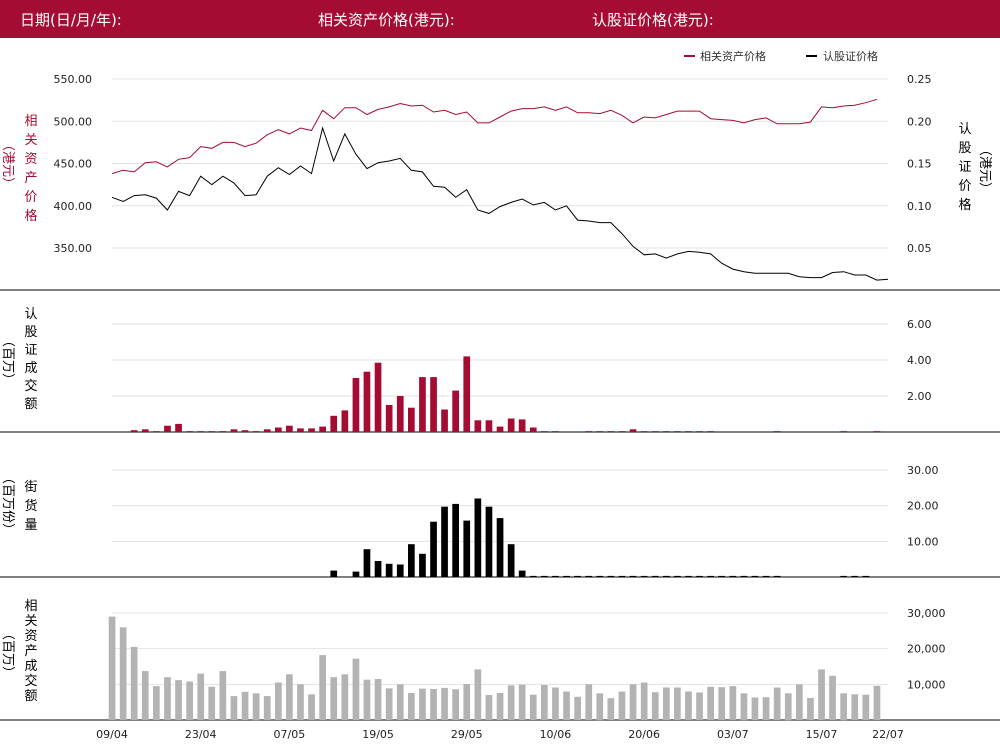 The image size is (1000, 751). I want to click on axis-title-char: 股, so click(30, 332).